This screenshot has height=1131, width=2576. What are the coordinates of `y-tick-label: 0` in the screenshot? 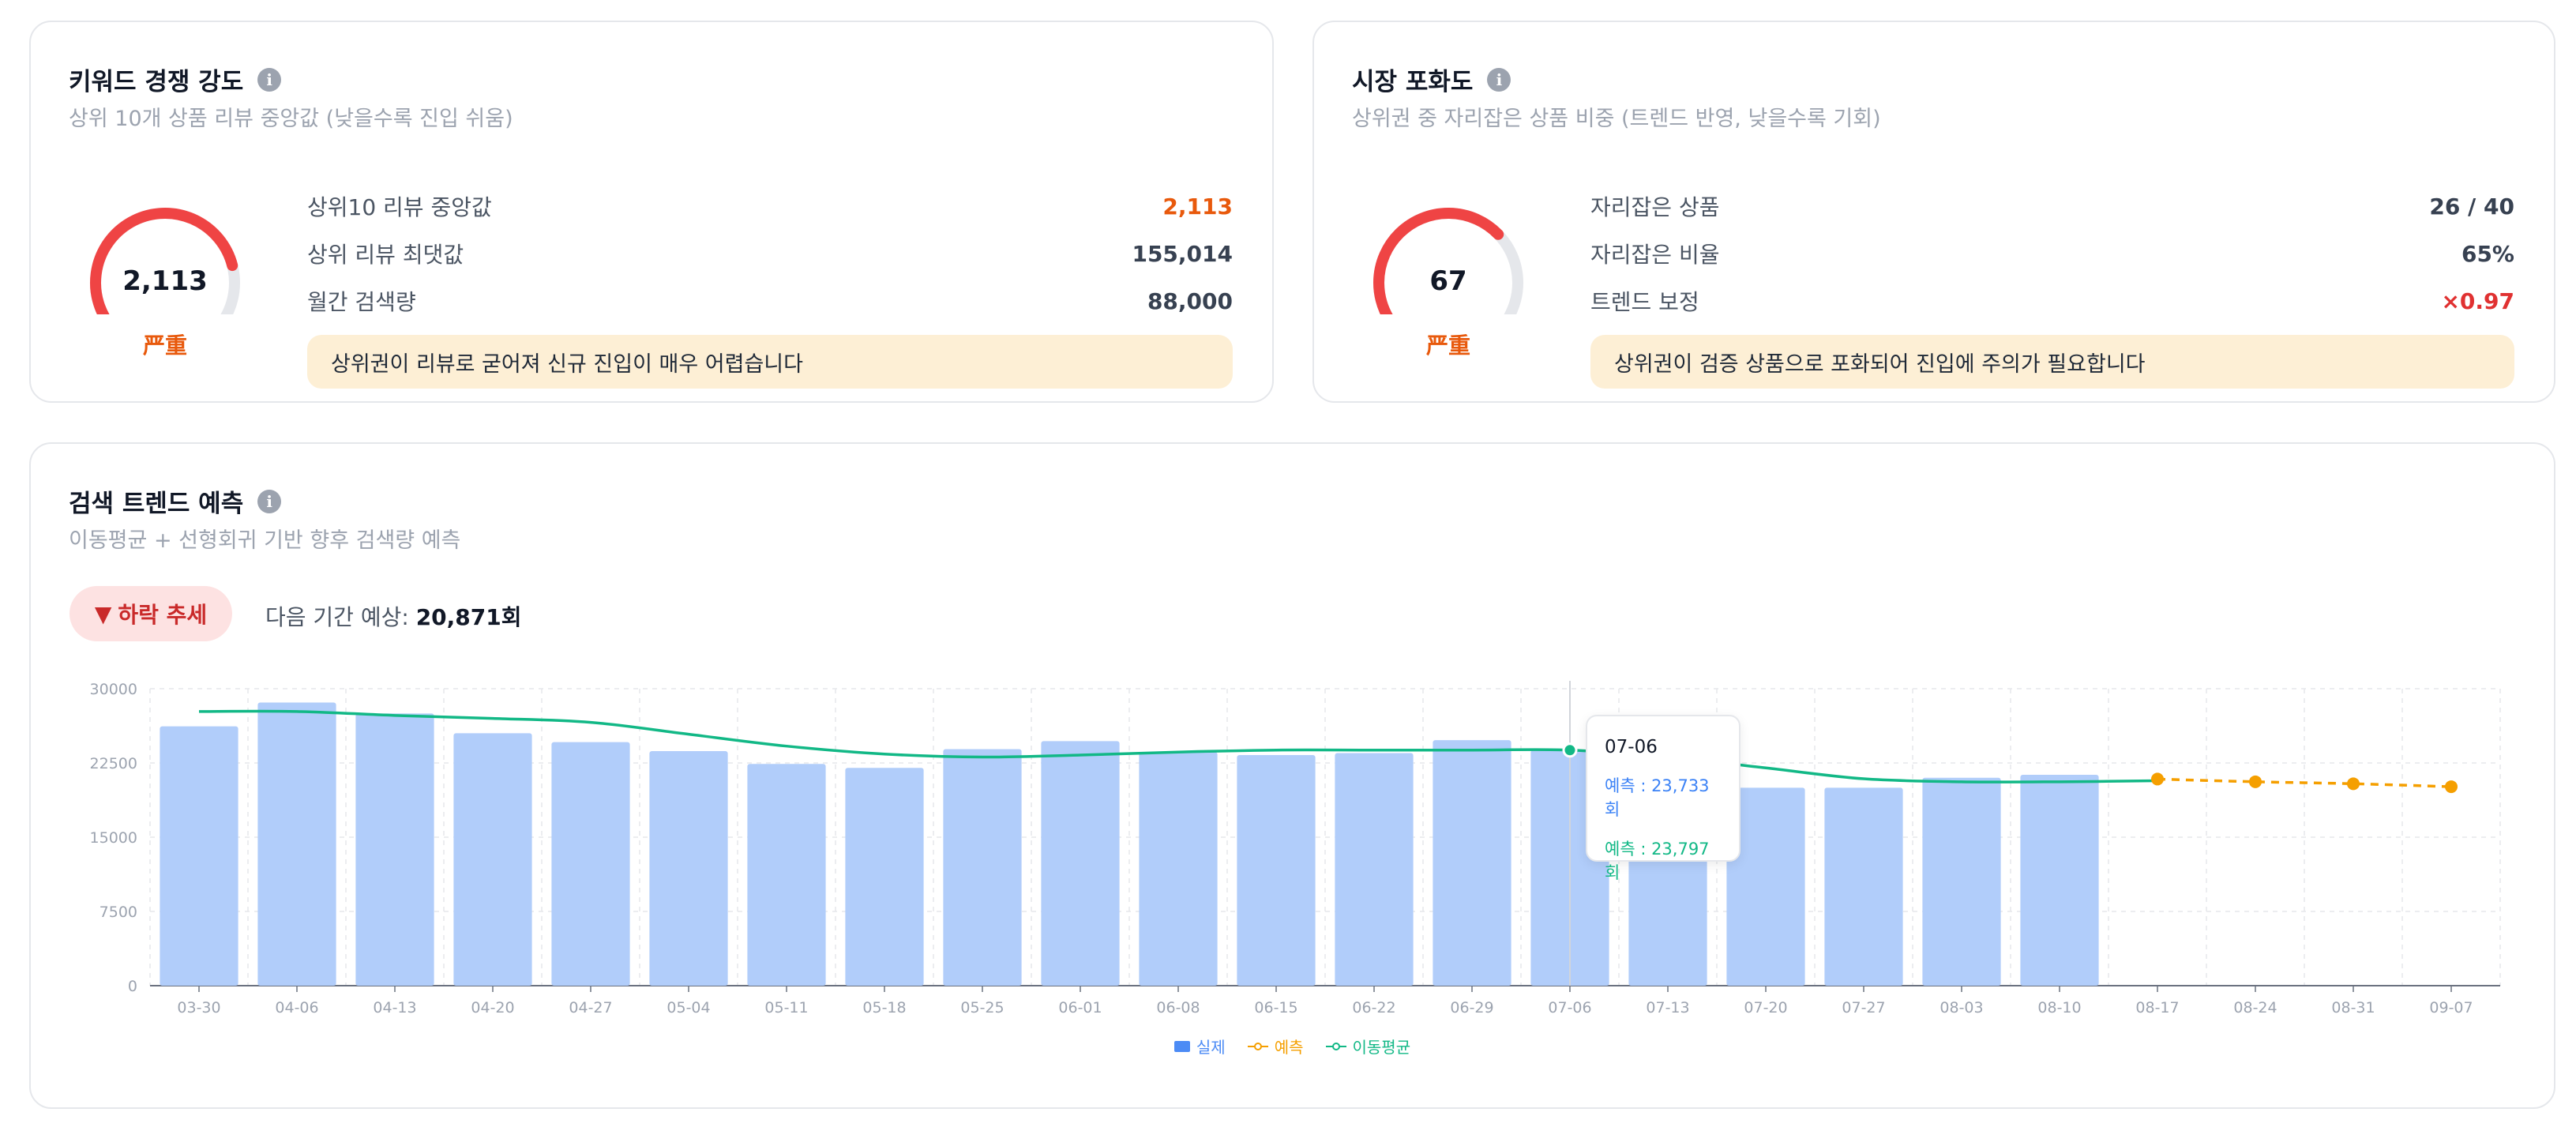 It's located at (132, 986).